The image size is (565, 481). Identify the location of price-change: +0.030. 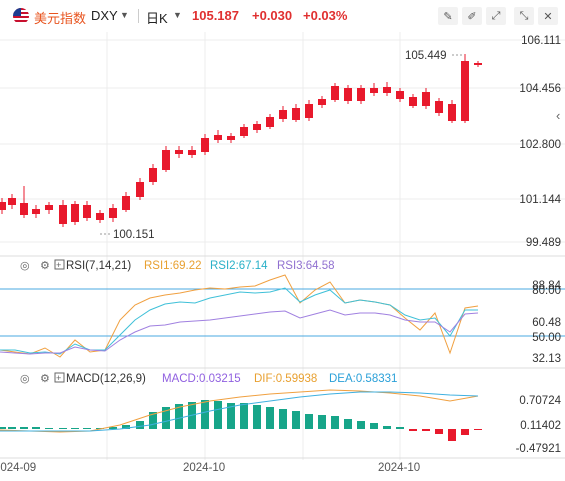
(272, 15).